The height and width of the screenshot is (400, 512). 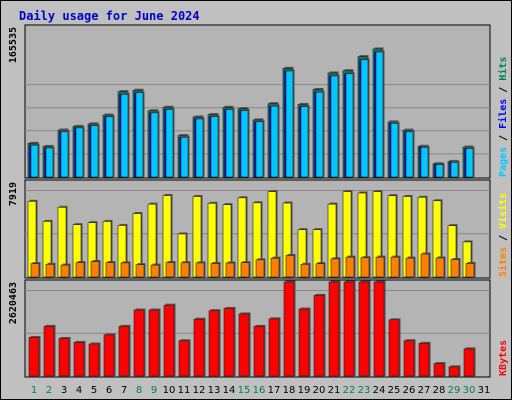 What do you see at coordinates (154, 390) in the screenshot?
I see `day-label: 9` at bounding box center [154, 390].